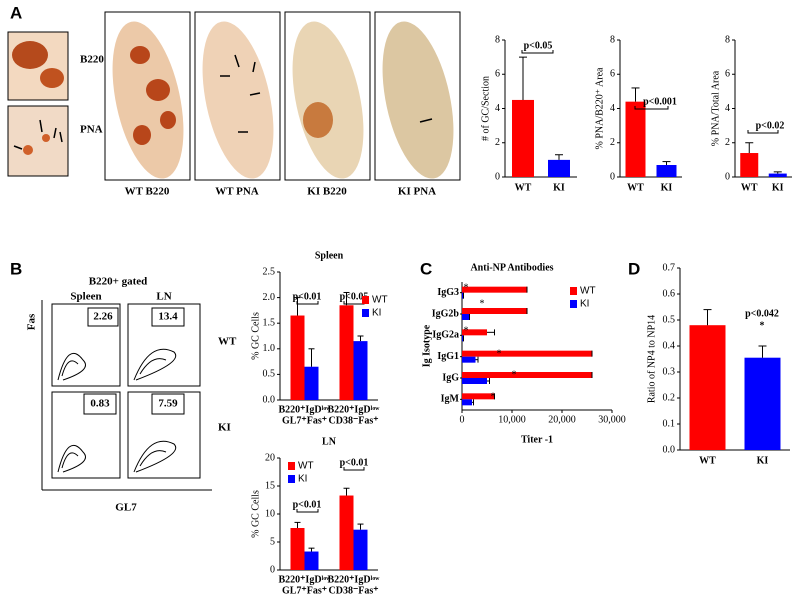  Describe the element at coordinates (163, 297) in the screenshot. I see `flow-column: LN` at that location.